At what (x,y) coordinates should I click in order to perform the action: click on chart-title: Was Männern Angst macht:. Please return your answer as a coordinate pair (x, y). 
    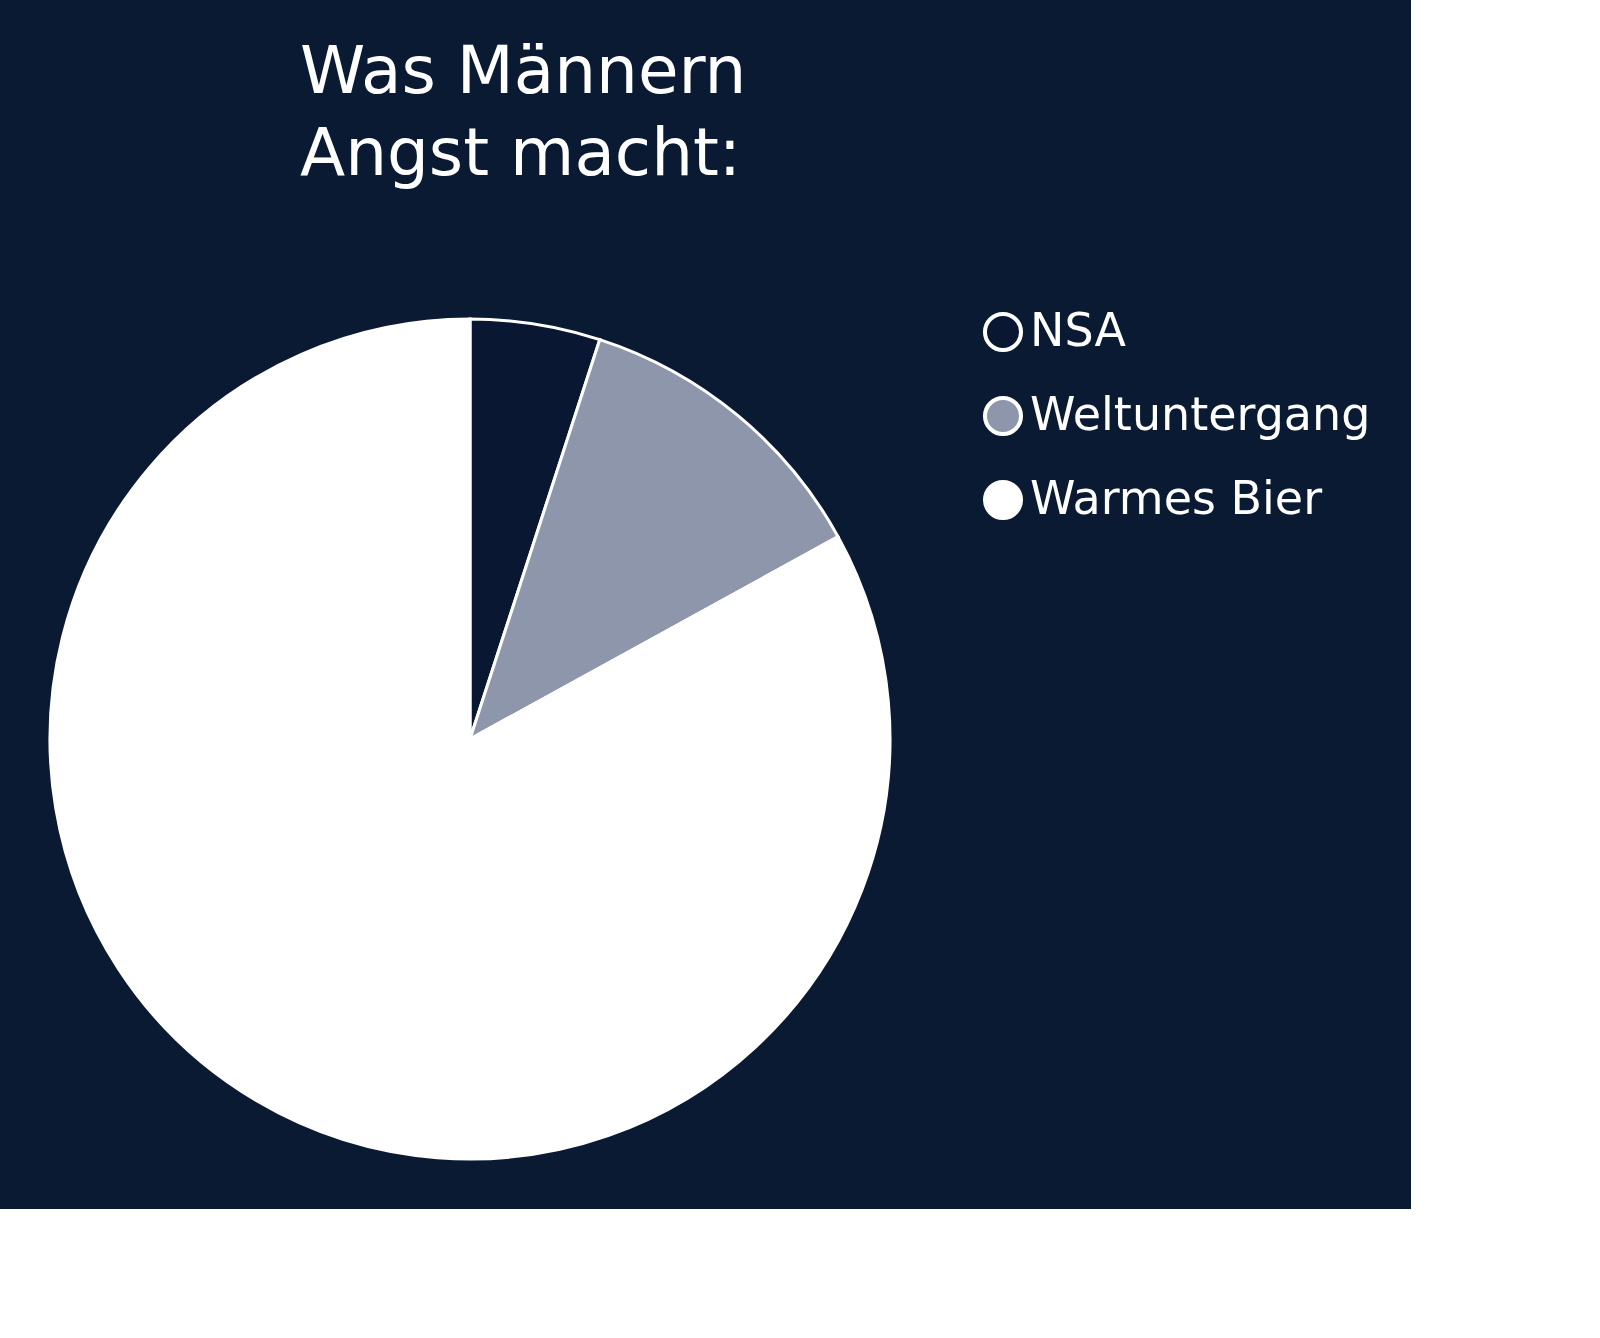
    Looking at the image, I should click on (523, 111).